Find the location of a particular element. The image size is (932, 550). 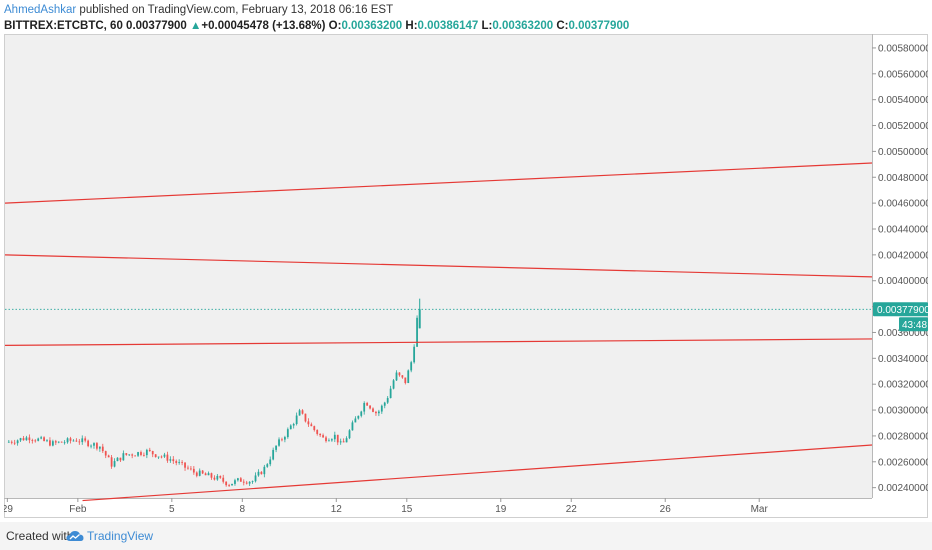

last-price-tag-label: 0.00377900 is located at coordinates (902, 310).